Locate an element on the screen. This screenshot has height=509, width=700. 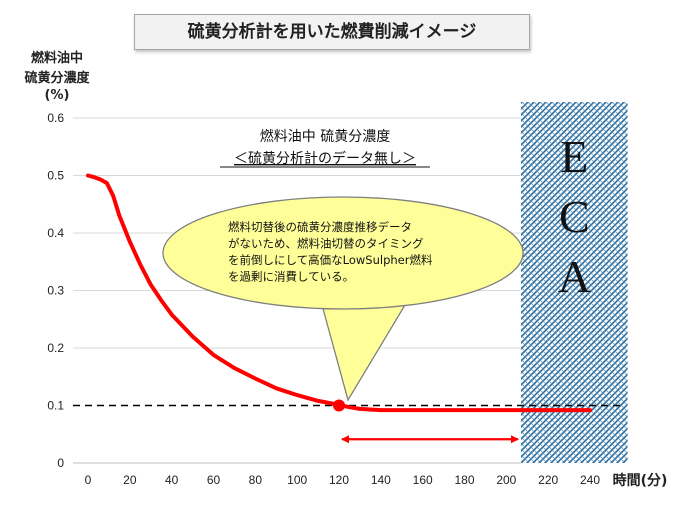
y-tick-label: 0.1 is located at coordinates (55, 406).